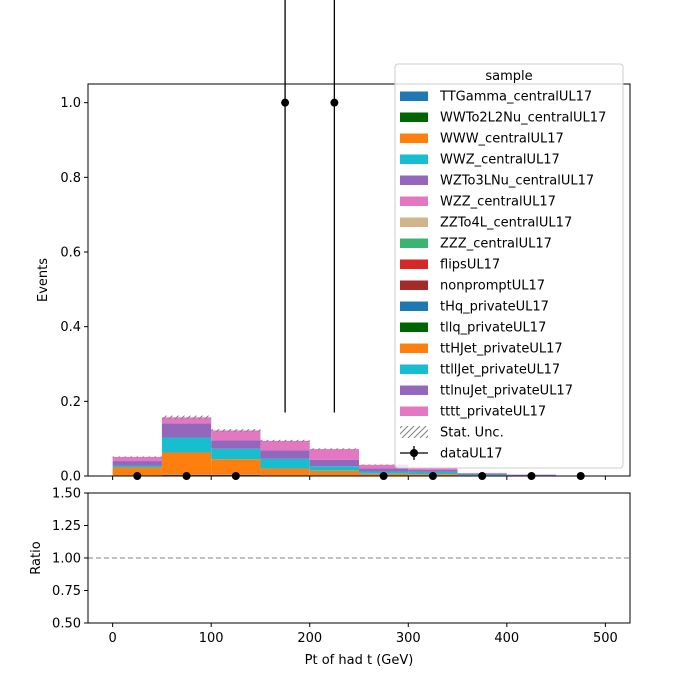 This screenshot has width=700, height=700. I want to click on main-x-ticks, so click(359, 478).